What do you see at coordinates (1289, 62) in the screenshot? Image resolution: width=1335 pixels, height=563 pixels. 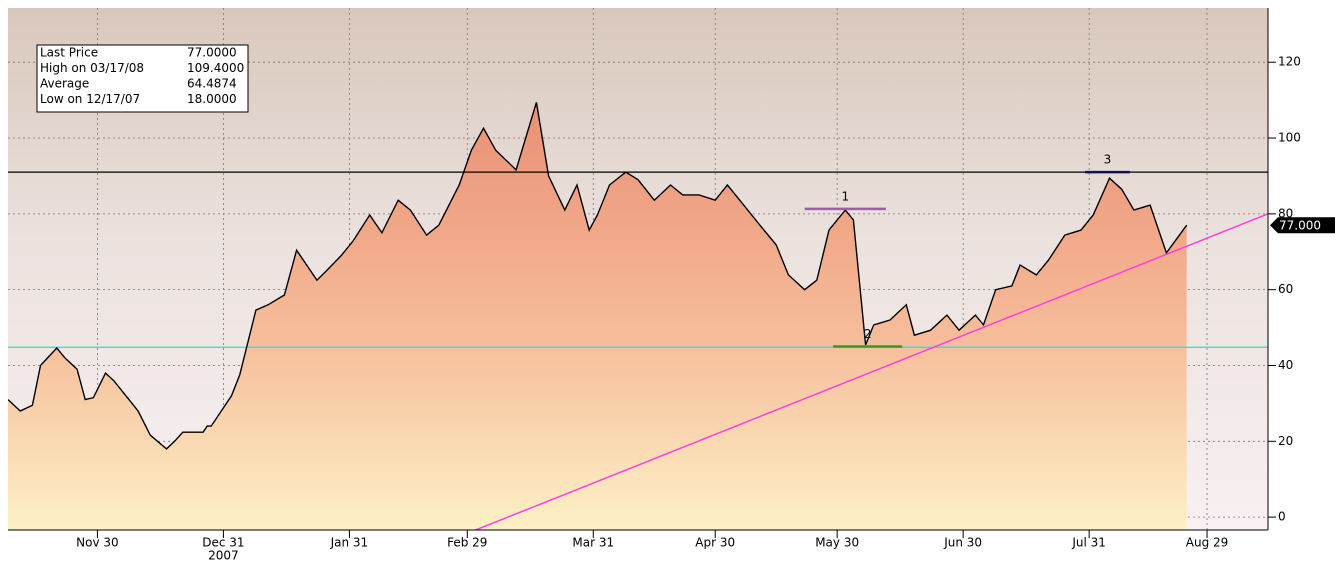 I see `y-tick-label: 120` at bounding box center [1289, 62].